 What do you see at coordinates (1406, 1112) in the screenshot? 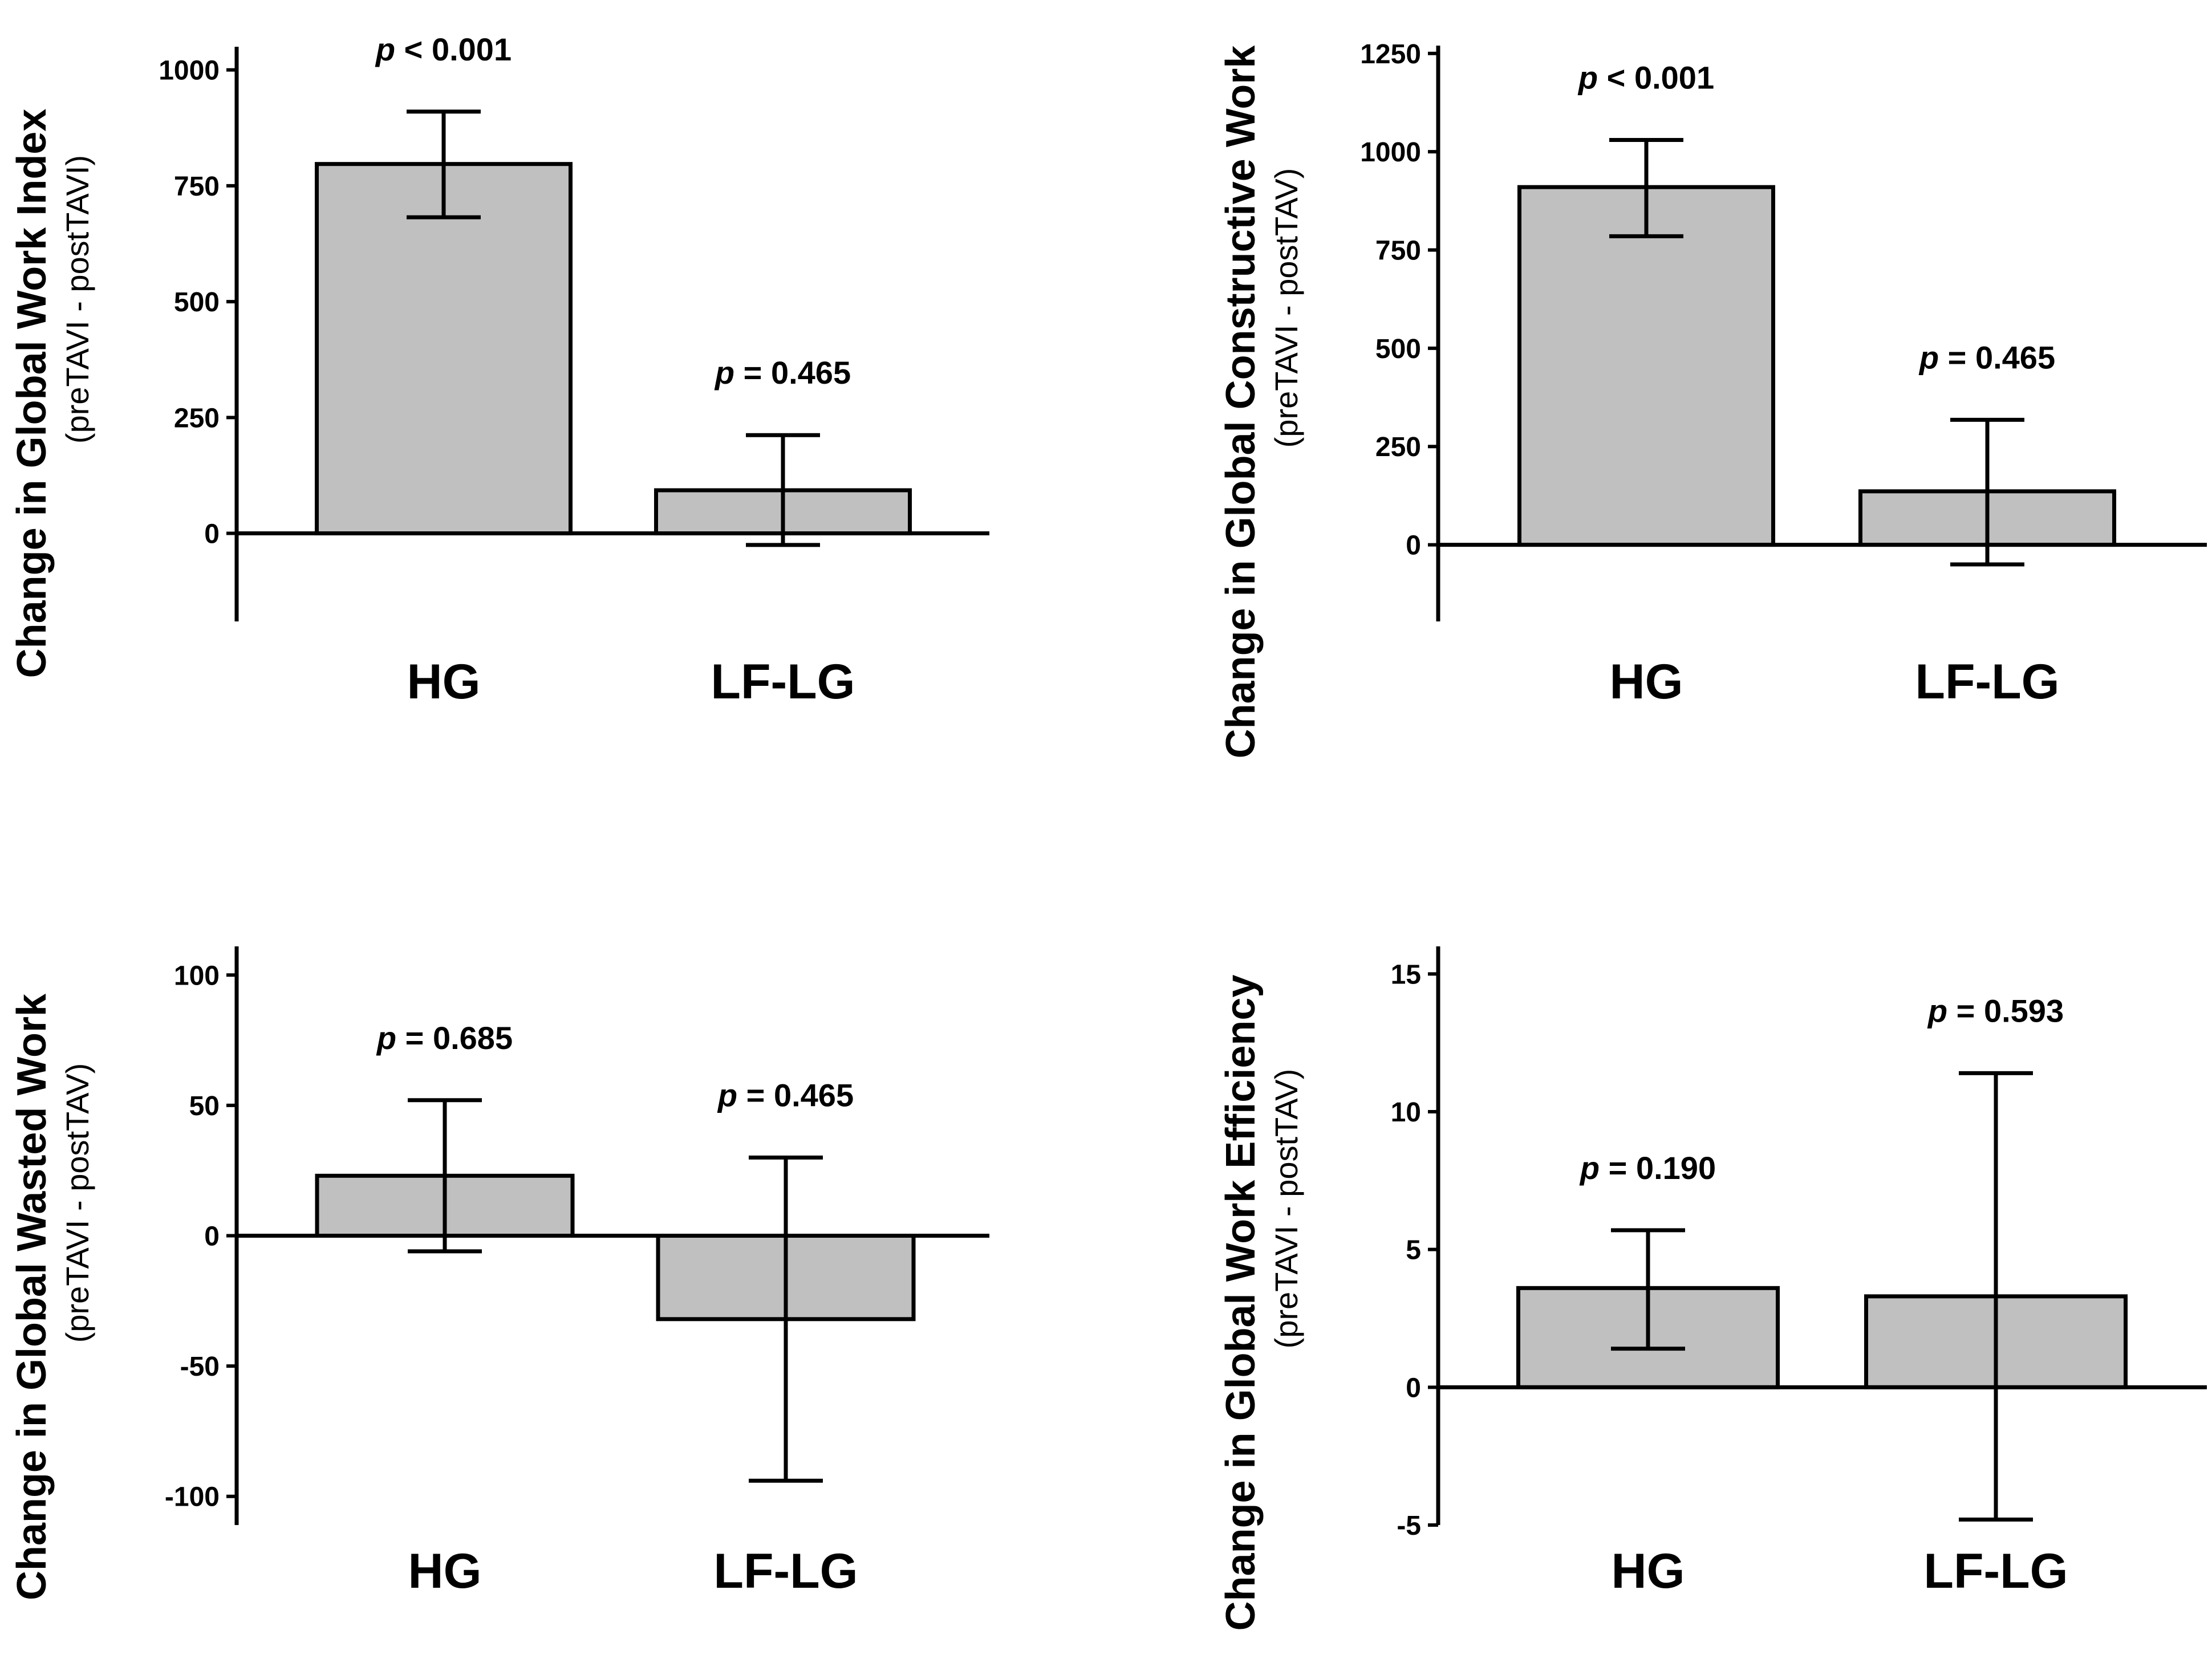
I see `y-tick-label: 10` at bounding box center [1406, 1112].